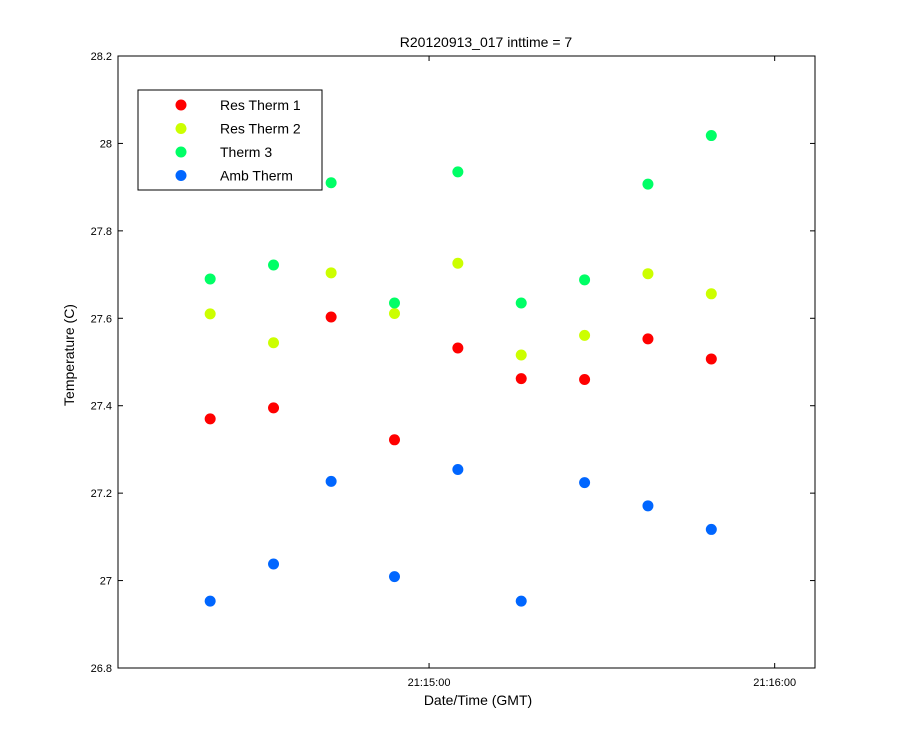 This screenshot has width=900, height=750. I want to click on legend-label: Therm 3, so click(246, 152).